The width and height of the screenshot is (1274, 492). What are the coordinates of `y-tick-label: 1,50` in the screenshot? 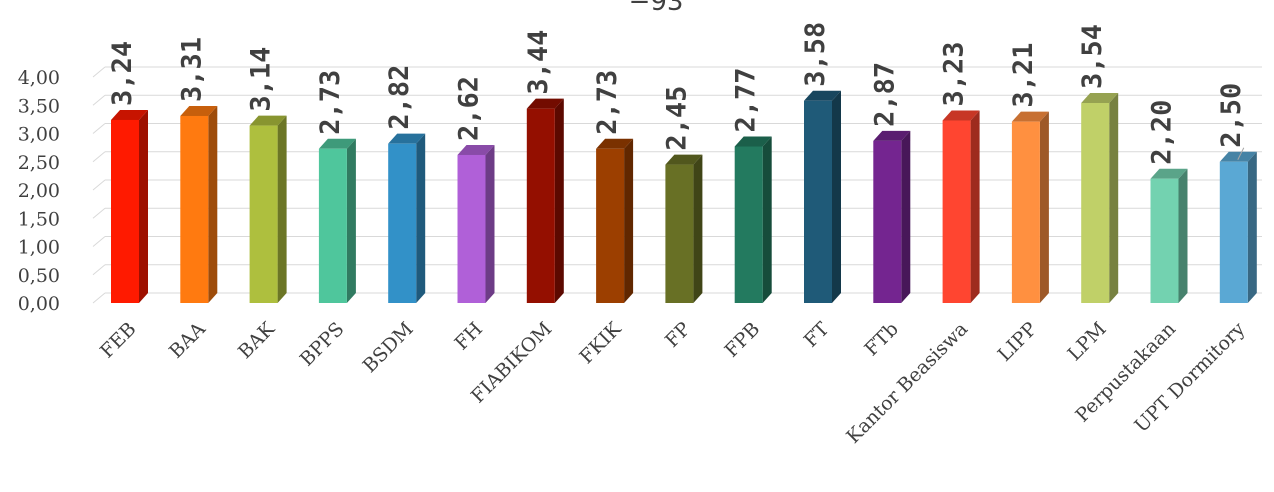 It's located at (39, 219).